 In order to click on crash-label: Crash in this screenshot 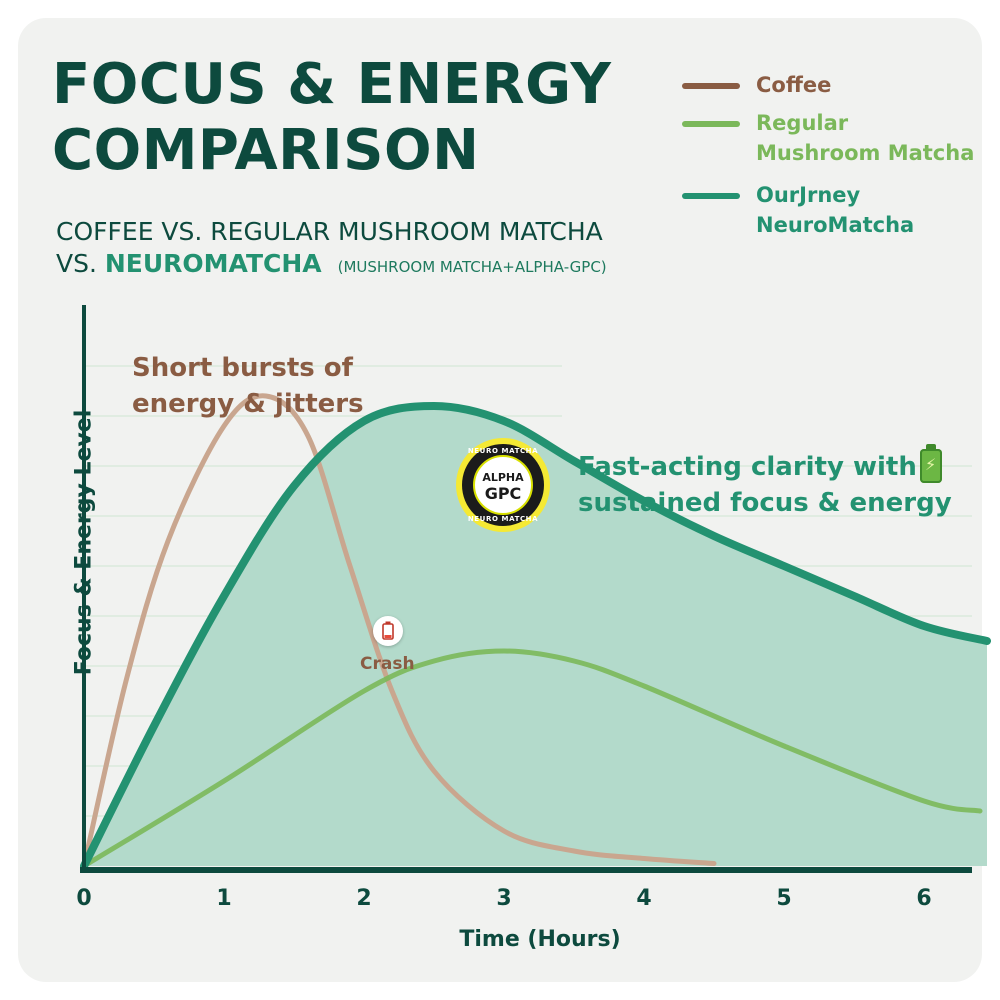, I will do `click(387, 664)`.